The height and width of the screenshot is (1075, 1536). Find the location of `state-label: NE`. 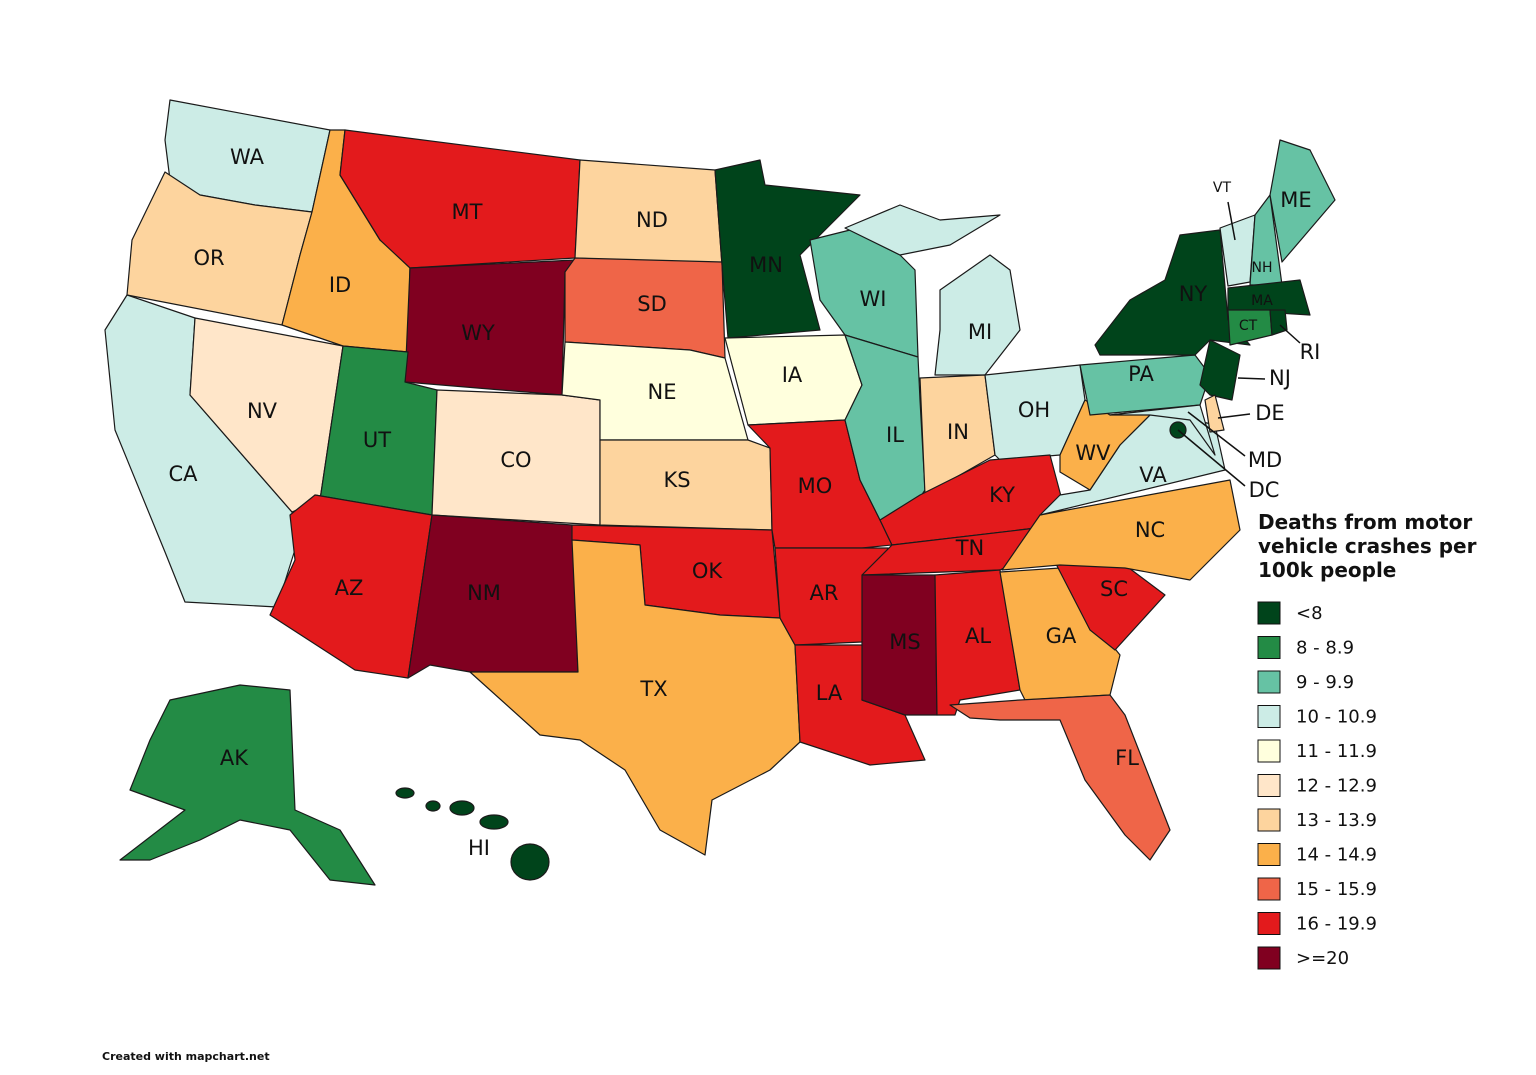

state-label: NE is located at coordinates (662, 392).